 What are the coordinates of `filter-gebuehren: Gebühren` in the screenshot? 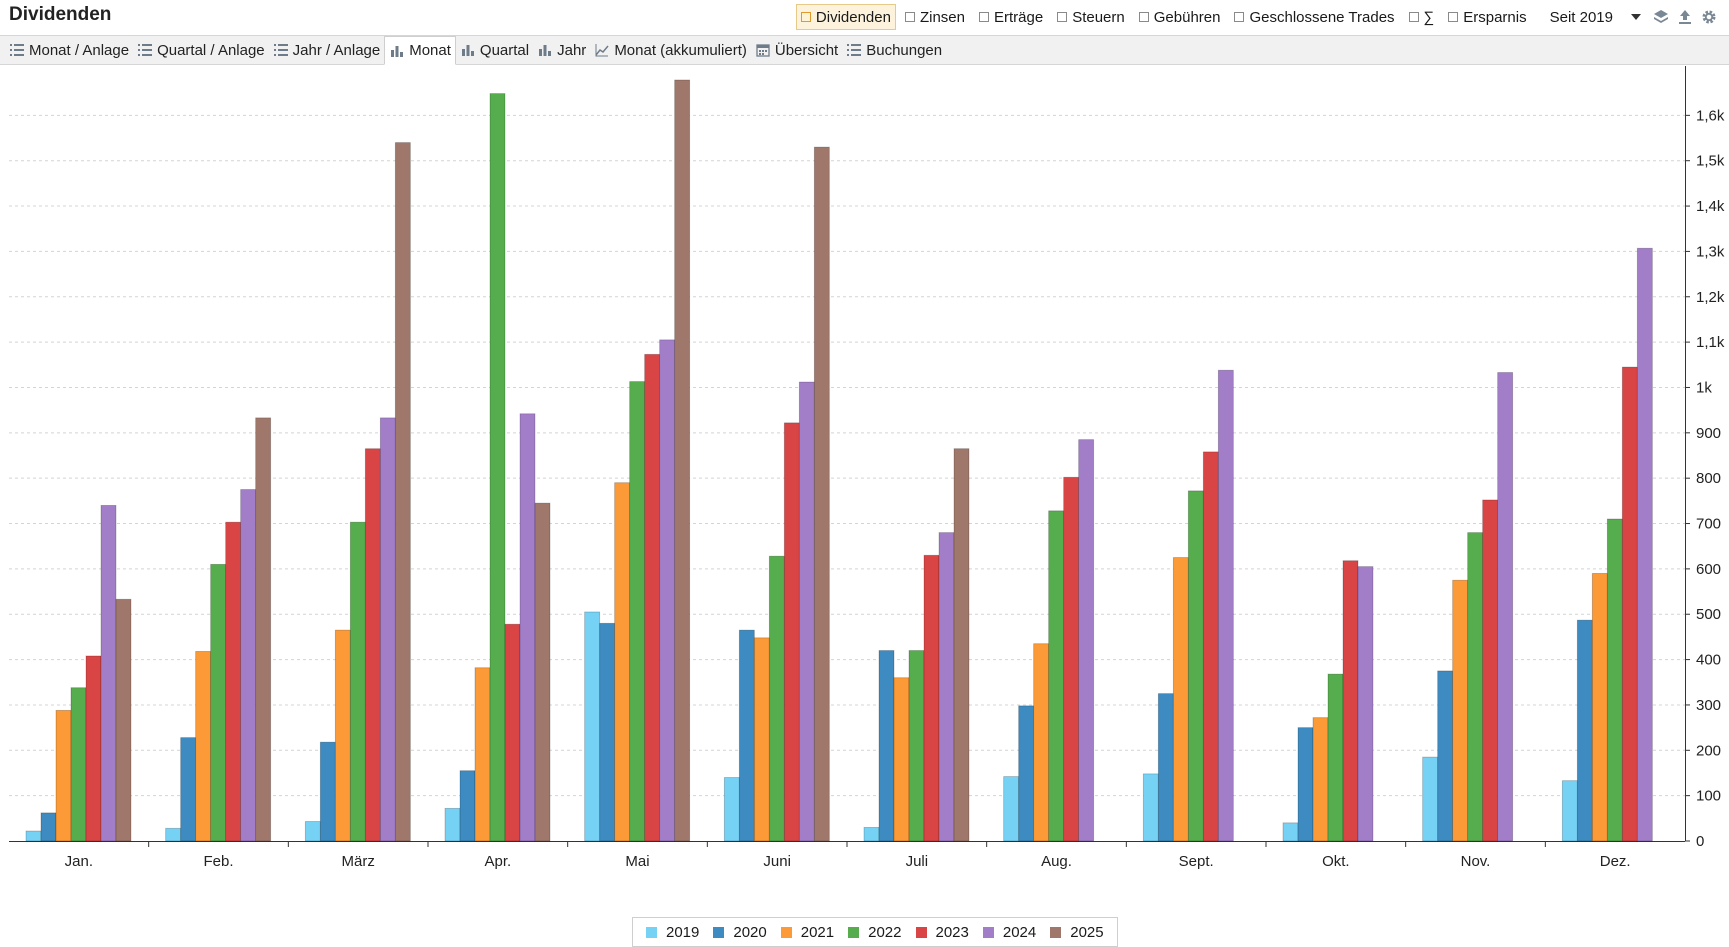 It's located at (1180, 17).